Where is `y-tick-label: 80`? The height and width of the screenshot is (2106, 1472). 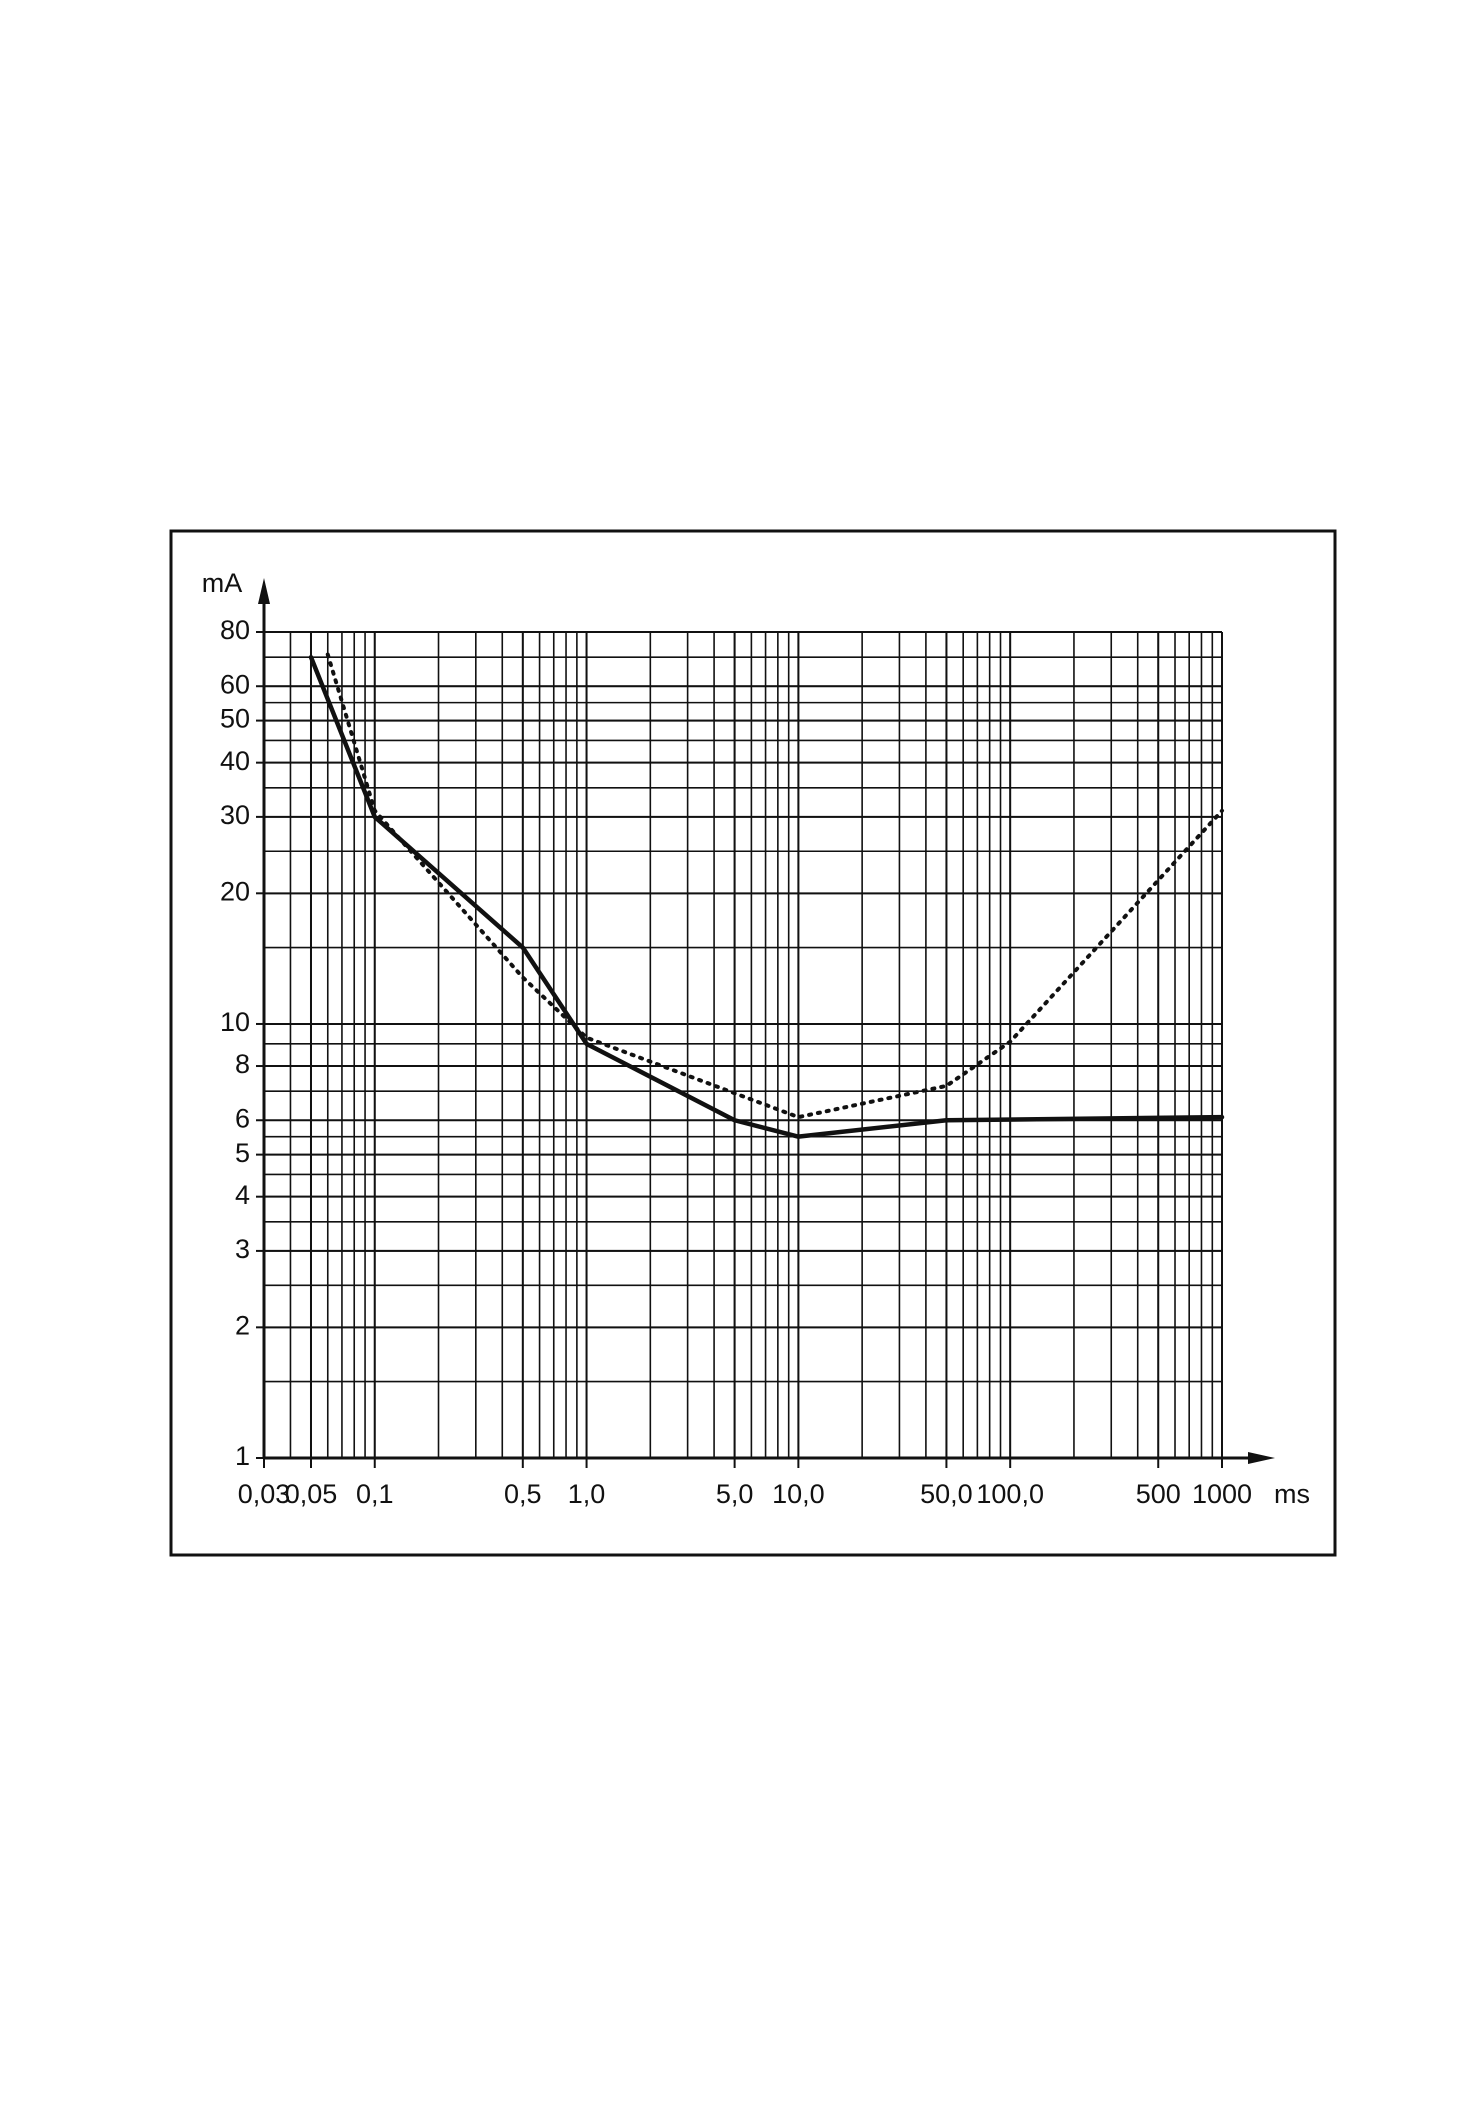 y-tick-label: 80 is located at coordinates (235, 630).